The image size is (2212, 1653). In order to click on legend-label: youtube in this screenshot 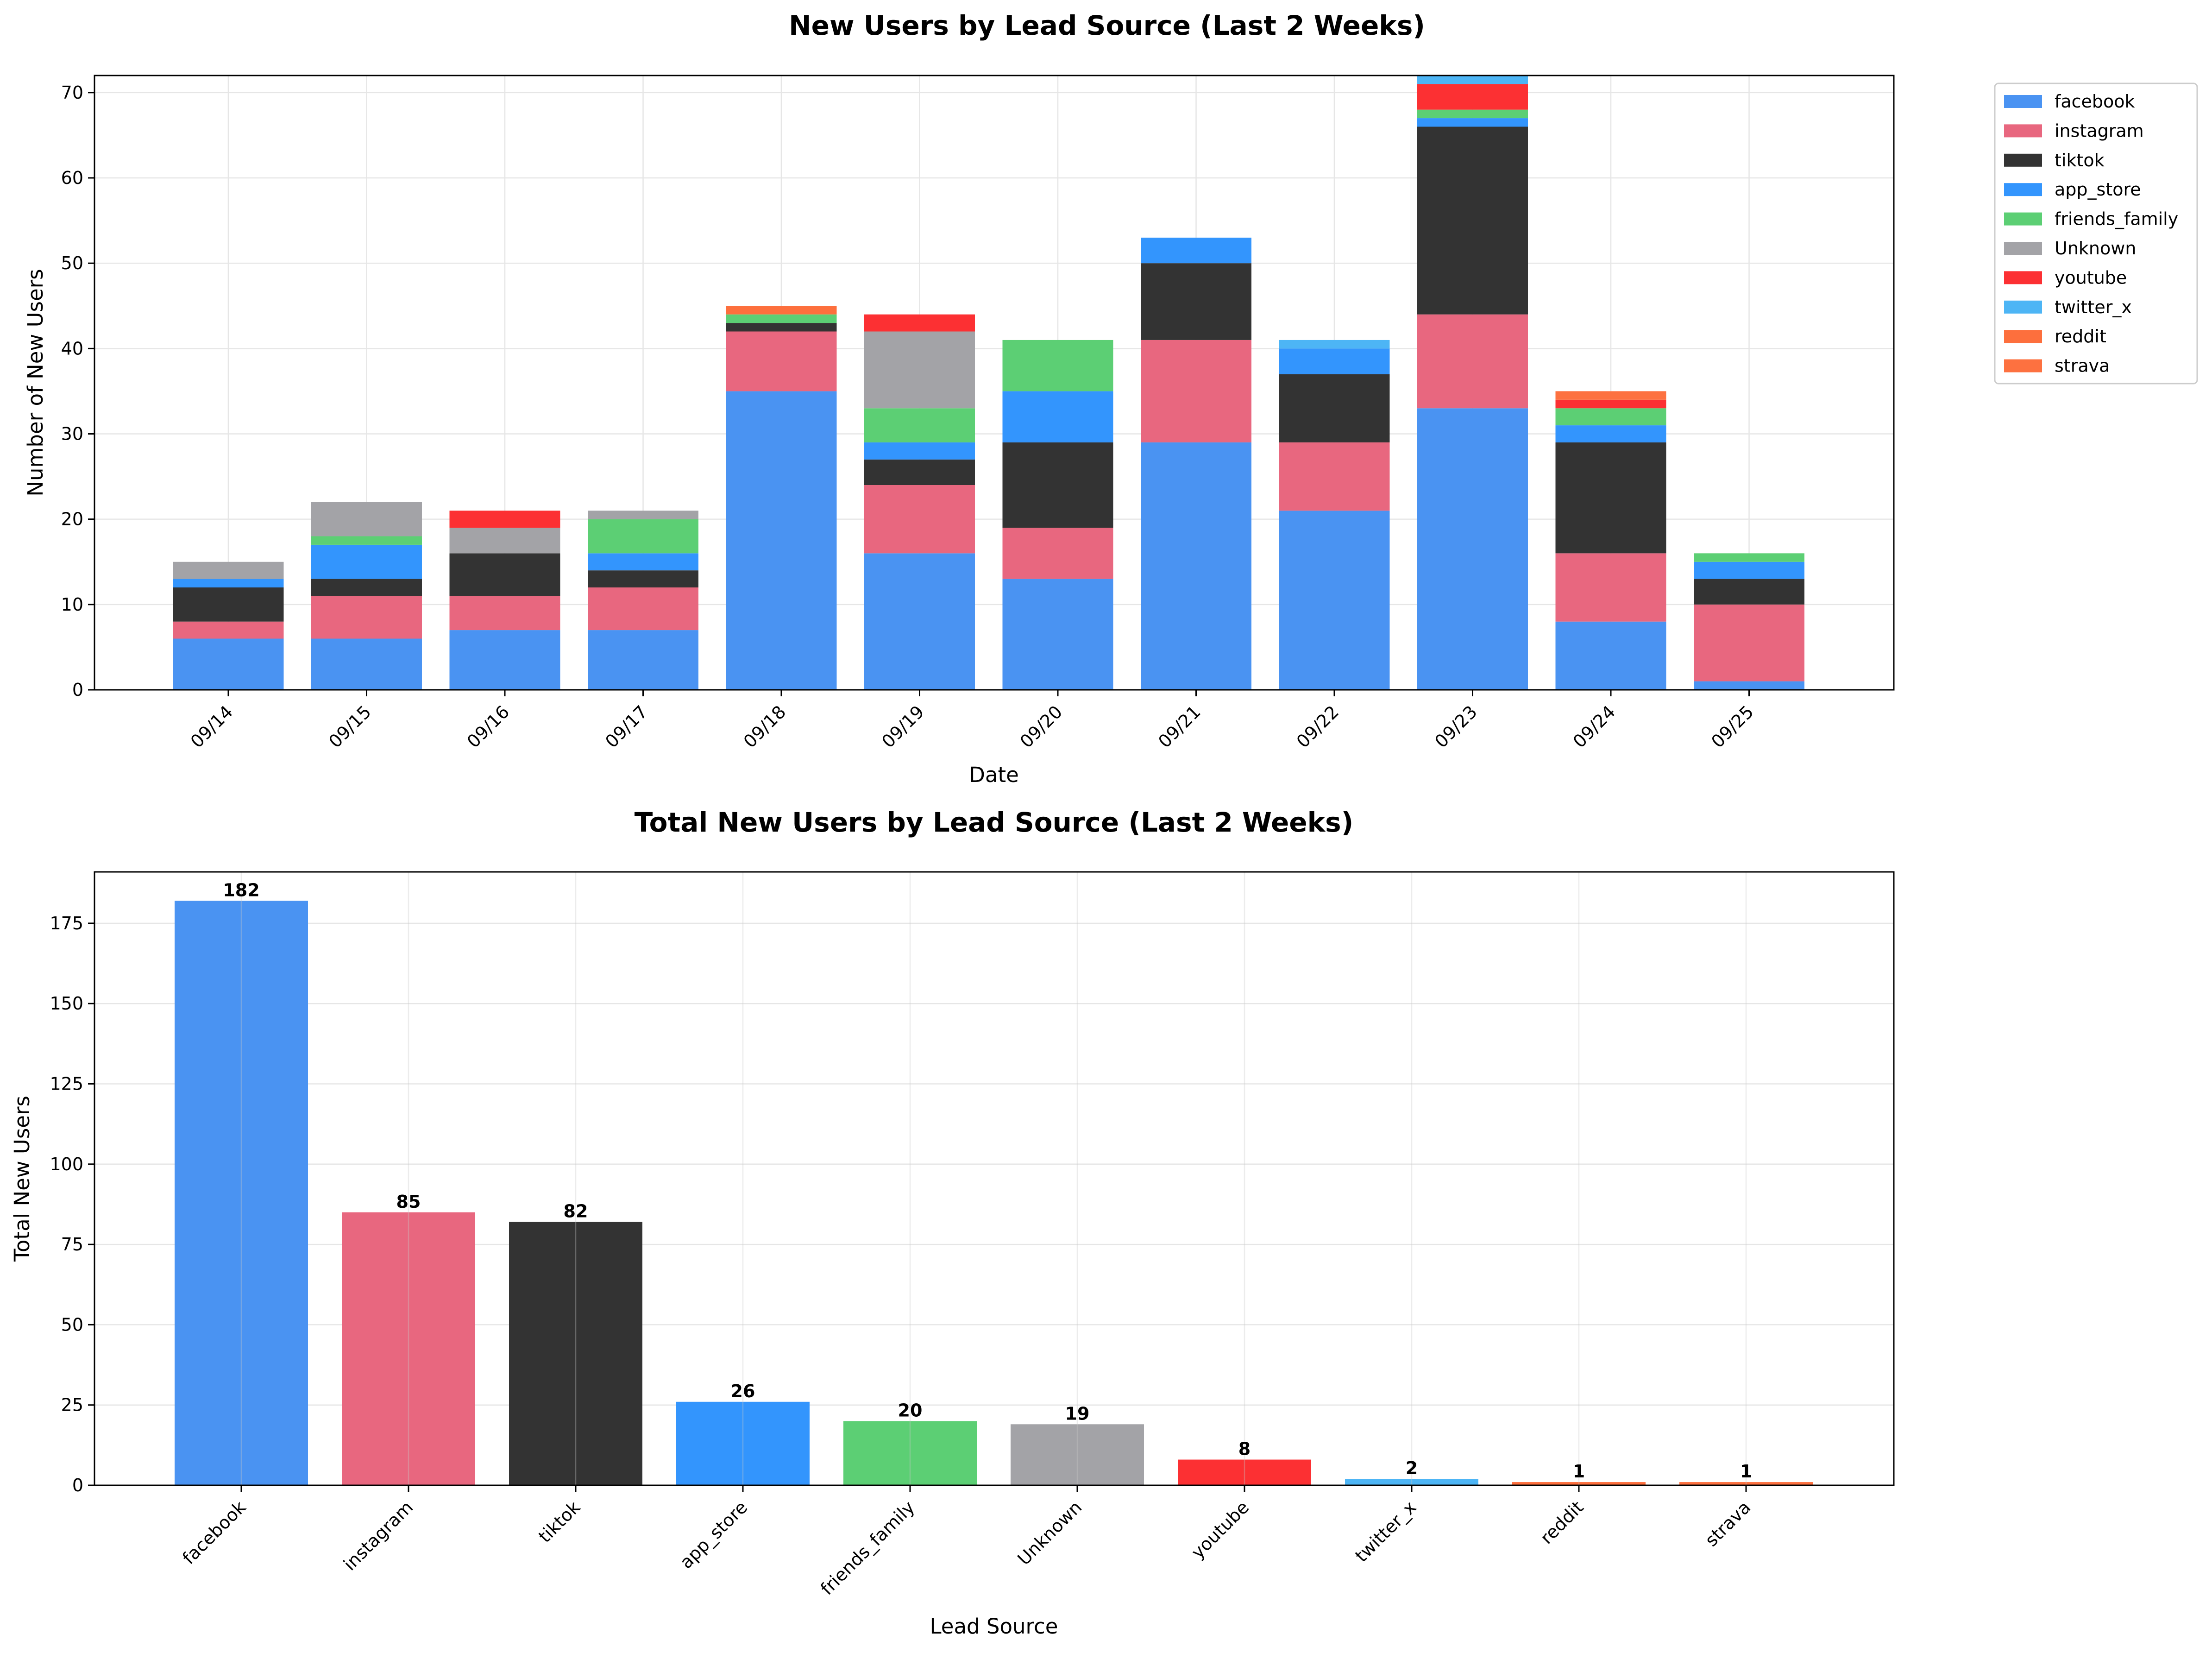, I will do `click(2091, 277)`.